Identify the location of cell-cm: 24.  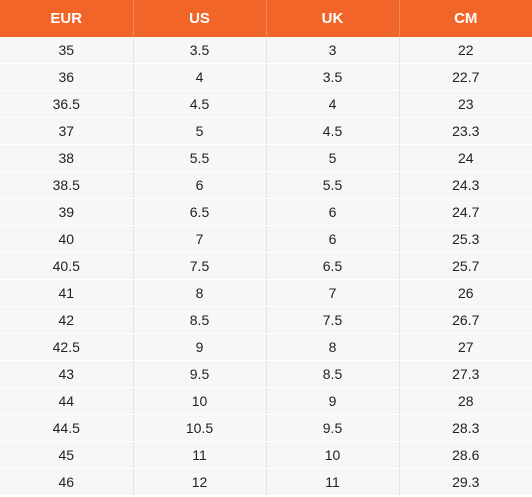
(465, 158).